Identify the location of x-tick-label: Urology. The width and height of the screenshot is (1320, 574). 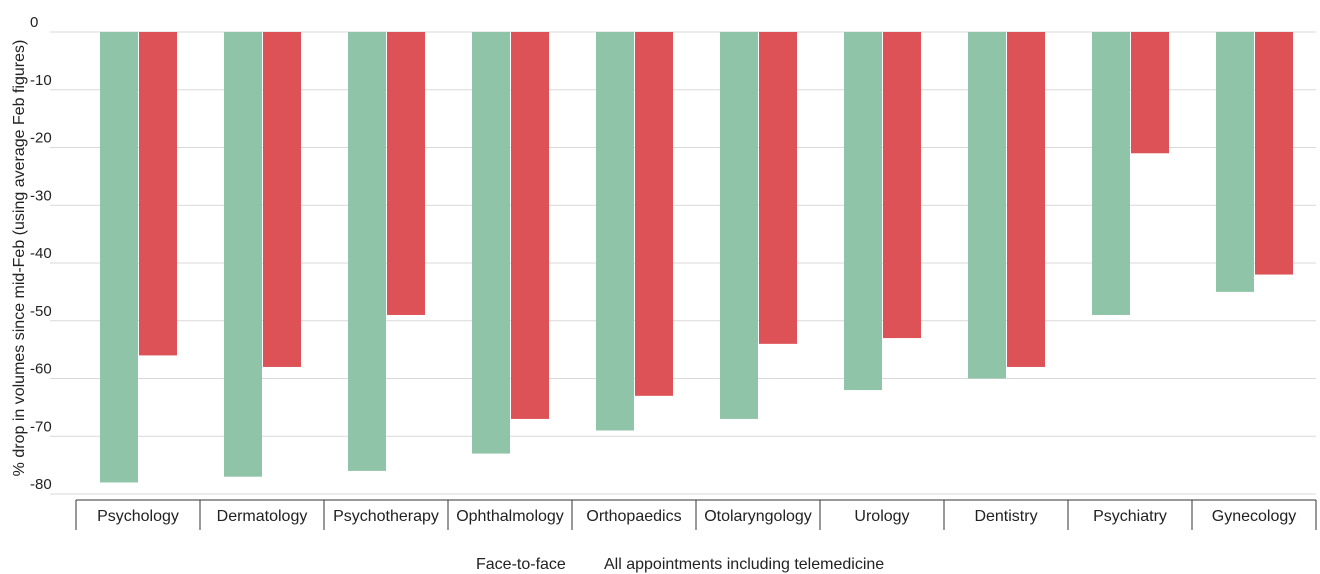
(881, 516).